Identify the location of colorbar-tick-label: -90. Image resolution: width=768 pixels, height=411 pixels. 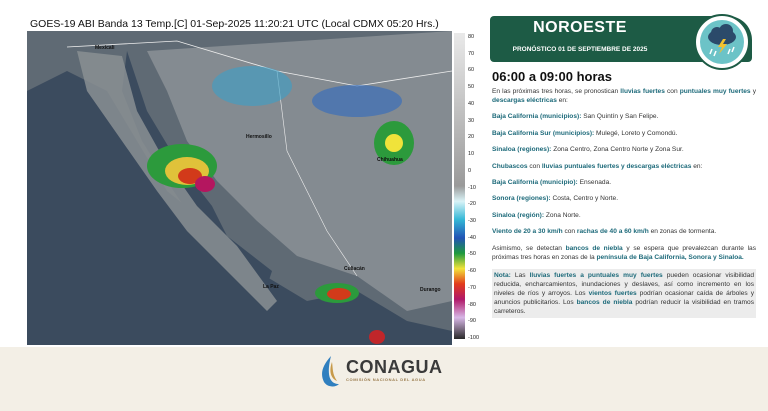
(472, 321).